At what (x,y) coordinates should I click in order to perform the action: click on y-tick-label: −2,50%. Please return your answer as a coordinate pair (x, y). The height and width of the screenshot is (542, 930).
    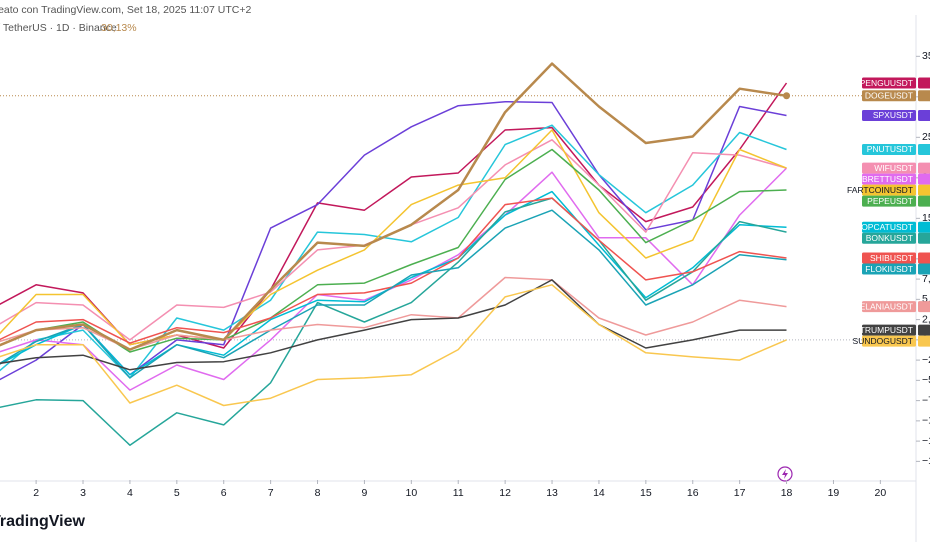
    Looking at the image, I should click on (926, 360).